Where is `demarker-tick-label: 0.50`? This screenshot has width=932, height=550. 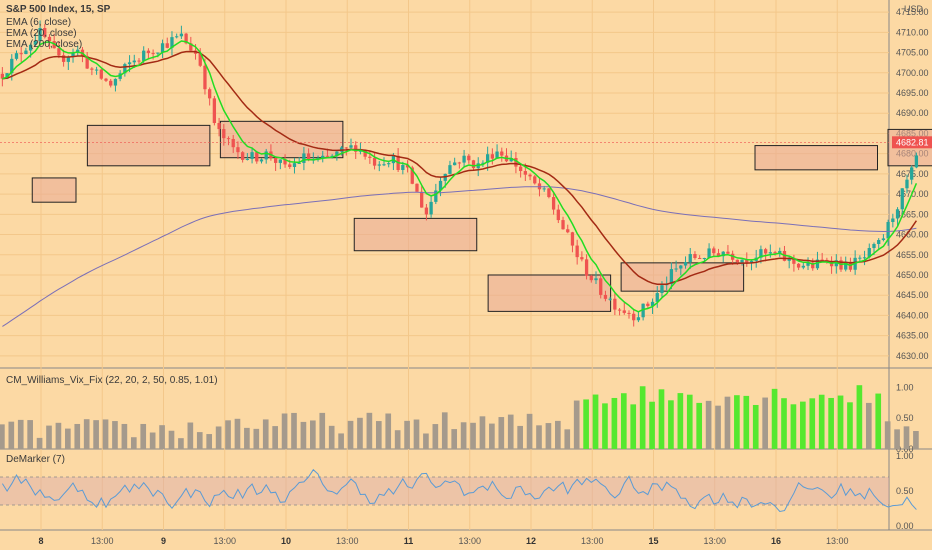
demarker-tick-label: 0.50 is located at coordinates (905, 491).